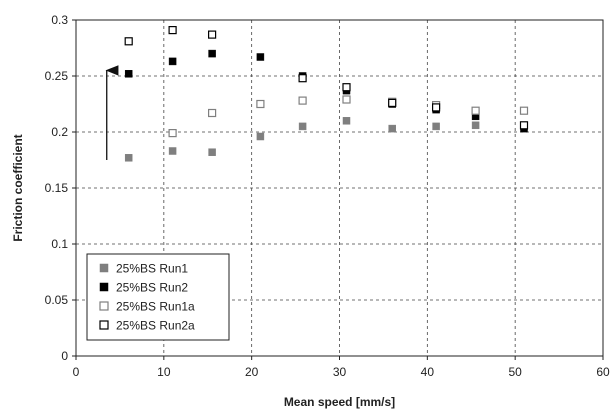 The width and height of the screenshot is (611, 417). I want to click on legend-label: 25%BS Run1, so click(152, 269).